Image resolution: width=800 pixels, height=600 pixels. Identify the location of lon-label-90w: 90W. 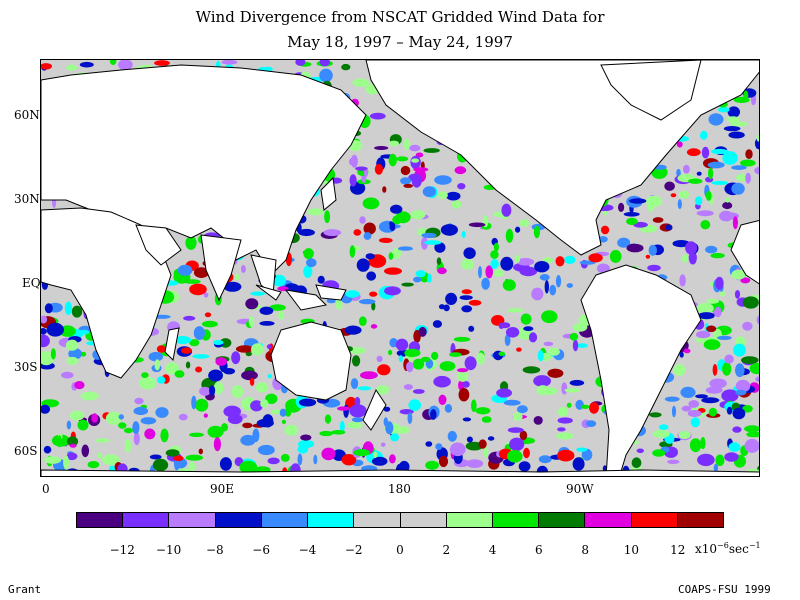
(580, 489).